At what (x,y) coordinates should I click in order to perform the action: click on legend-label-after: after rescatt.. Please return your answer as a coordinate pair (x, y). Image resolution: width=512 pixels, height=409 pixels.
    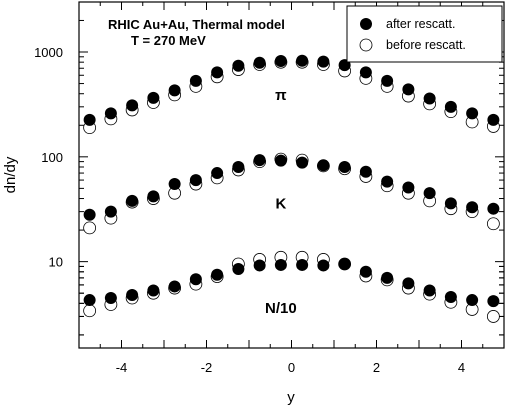
    Looking at the image, I should click on (420, 24).